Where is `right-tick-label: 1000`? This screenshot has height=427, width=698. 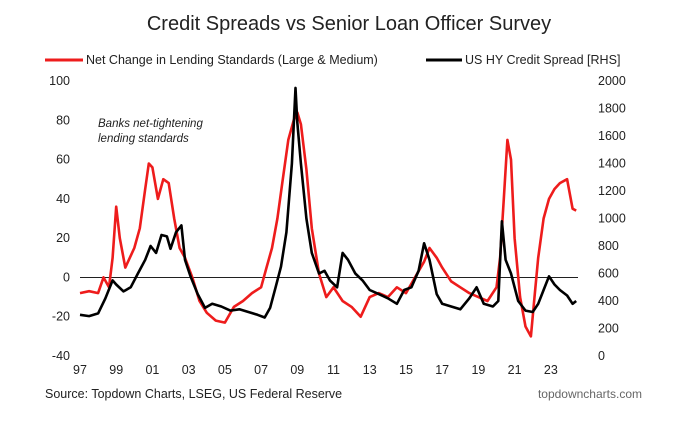 right-tick-label: 1000 is located at coordinates (612, 219).